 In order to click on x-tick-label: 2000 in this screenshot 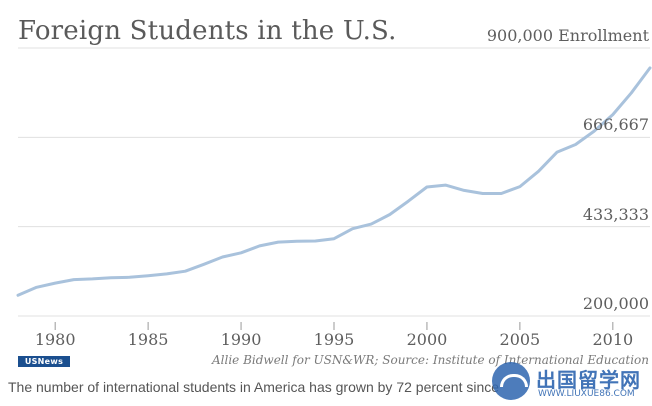, I will do `click(427, 339)`.